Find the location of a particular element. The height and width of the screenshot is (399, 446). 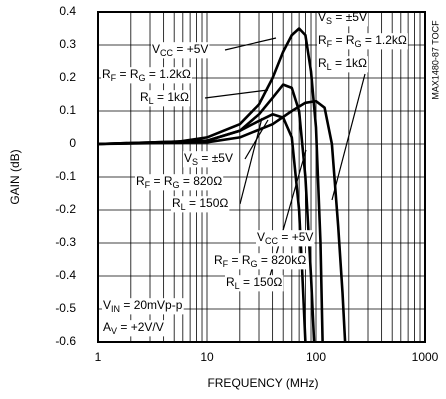

subscript: IN is located at coordinates (115, 309).